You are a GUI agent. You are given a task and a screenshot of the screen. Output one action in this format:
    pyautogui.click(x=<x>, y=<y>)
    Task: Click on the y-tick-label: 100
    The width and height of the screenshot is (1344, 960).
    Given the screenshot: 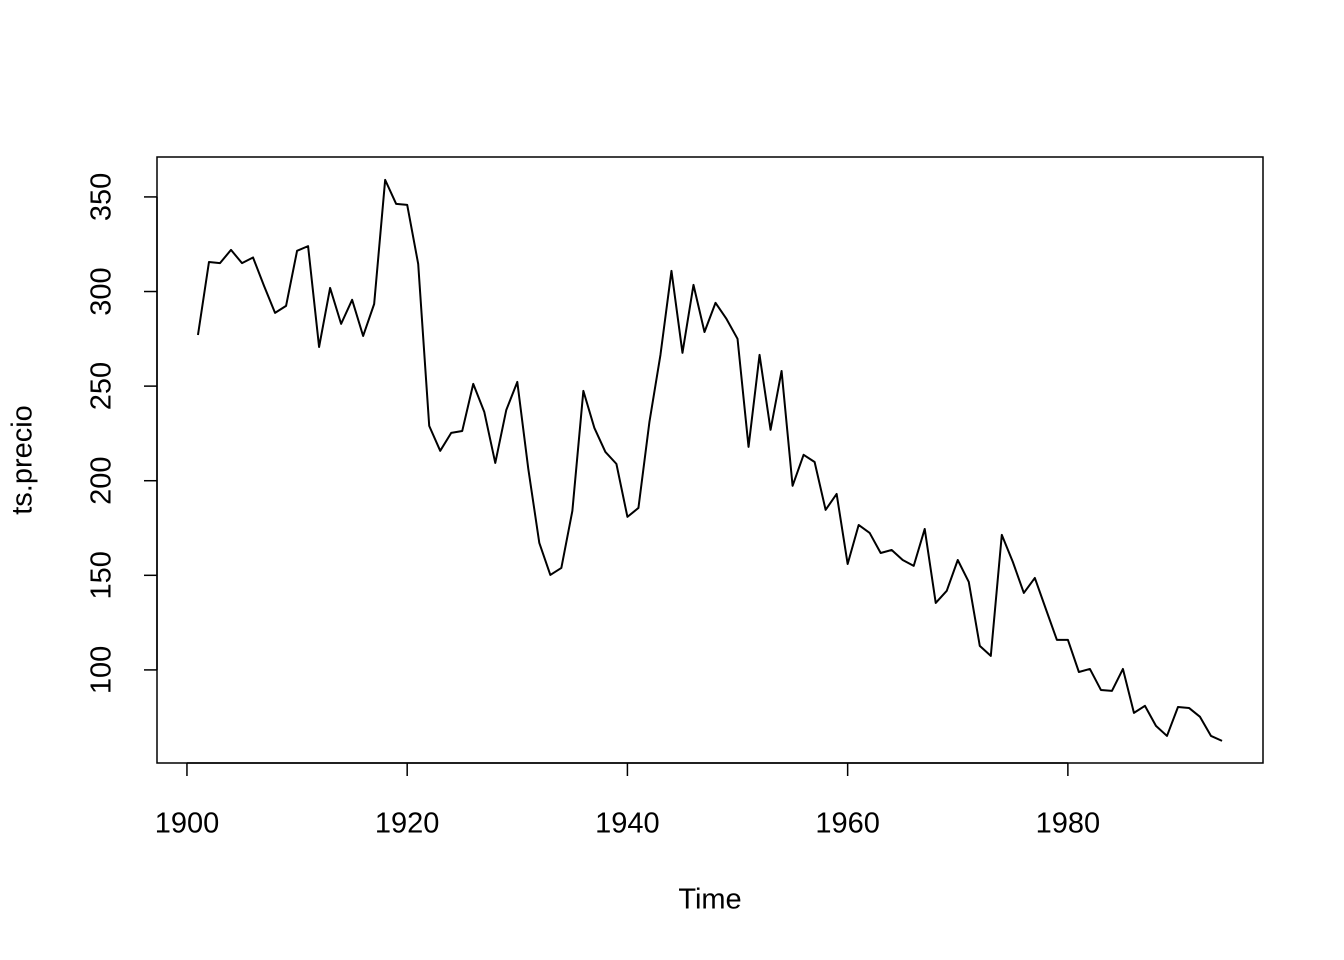 What is the action you would take?
    pyautogui.click(x=102, y=670)
    